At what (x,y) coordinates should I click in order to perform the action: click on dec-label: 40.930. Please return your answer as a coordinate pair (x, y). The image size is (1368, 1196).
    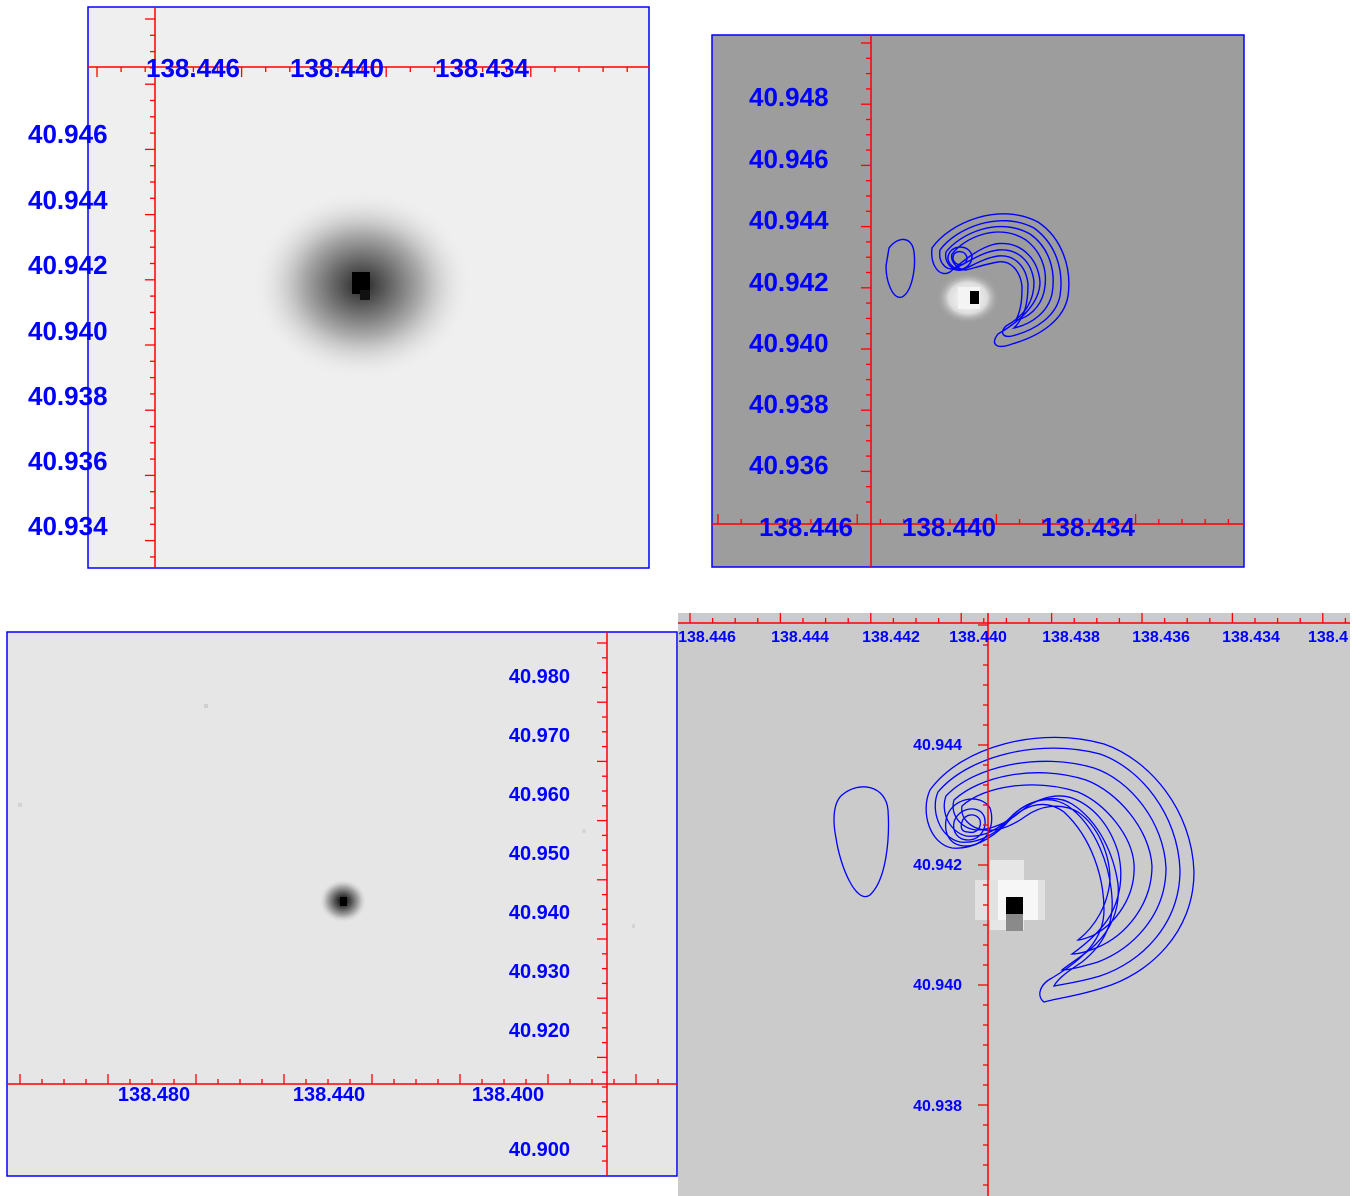
    Looking at the image, I should click on (539, 972).